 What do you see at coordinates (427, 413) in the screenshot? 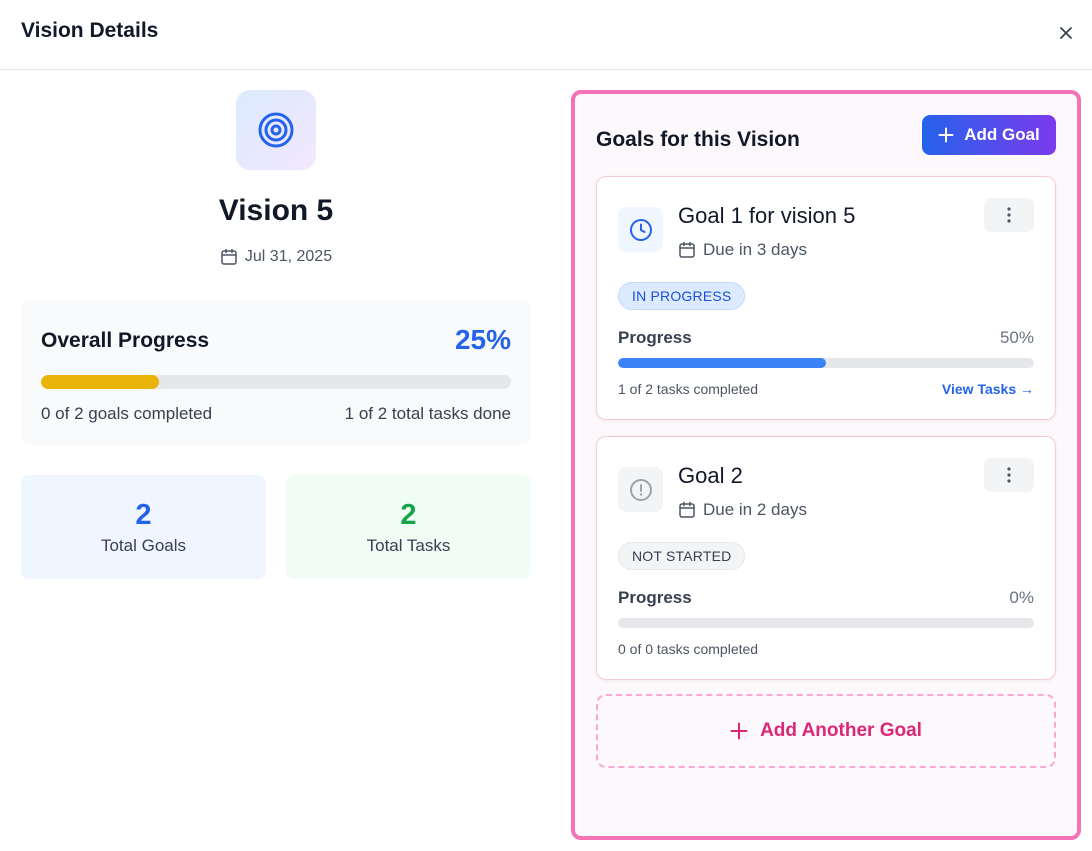
I see `tasks-done-text: 1 of 2 total tasks done` at bounding box center [427, 413].